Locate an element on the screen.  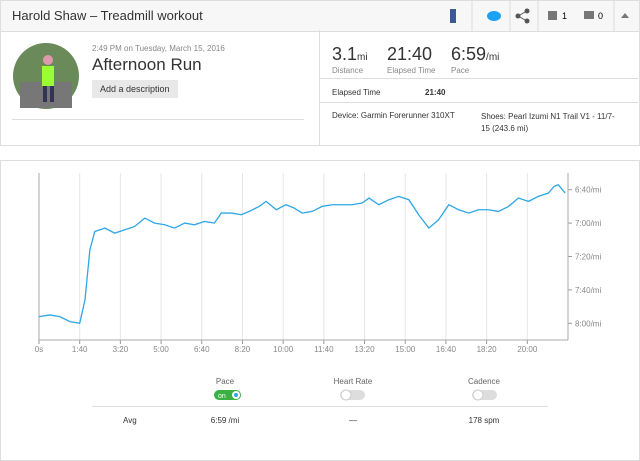
heart-rate-toggle is located at coordinates (355, 395).